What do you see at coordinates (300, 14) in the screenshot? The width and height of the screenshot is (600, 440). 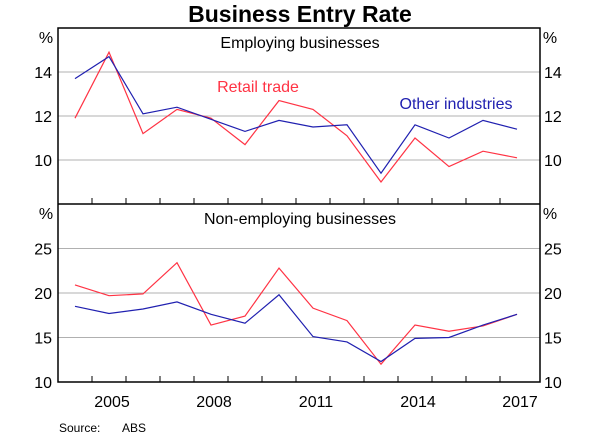 I see `chart-title: Business Entry Rate` at bounding box center [300, 14].